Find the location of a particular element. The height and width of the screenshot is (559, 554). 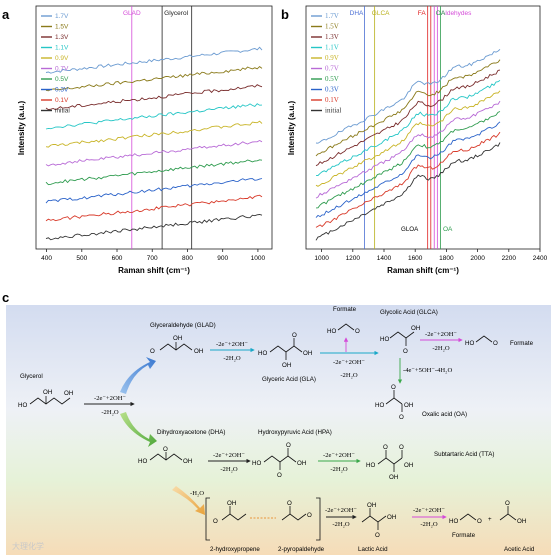

glca-ho: HO is located at coordinates (384, 339).